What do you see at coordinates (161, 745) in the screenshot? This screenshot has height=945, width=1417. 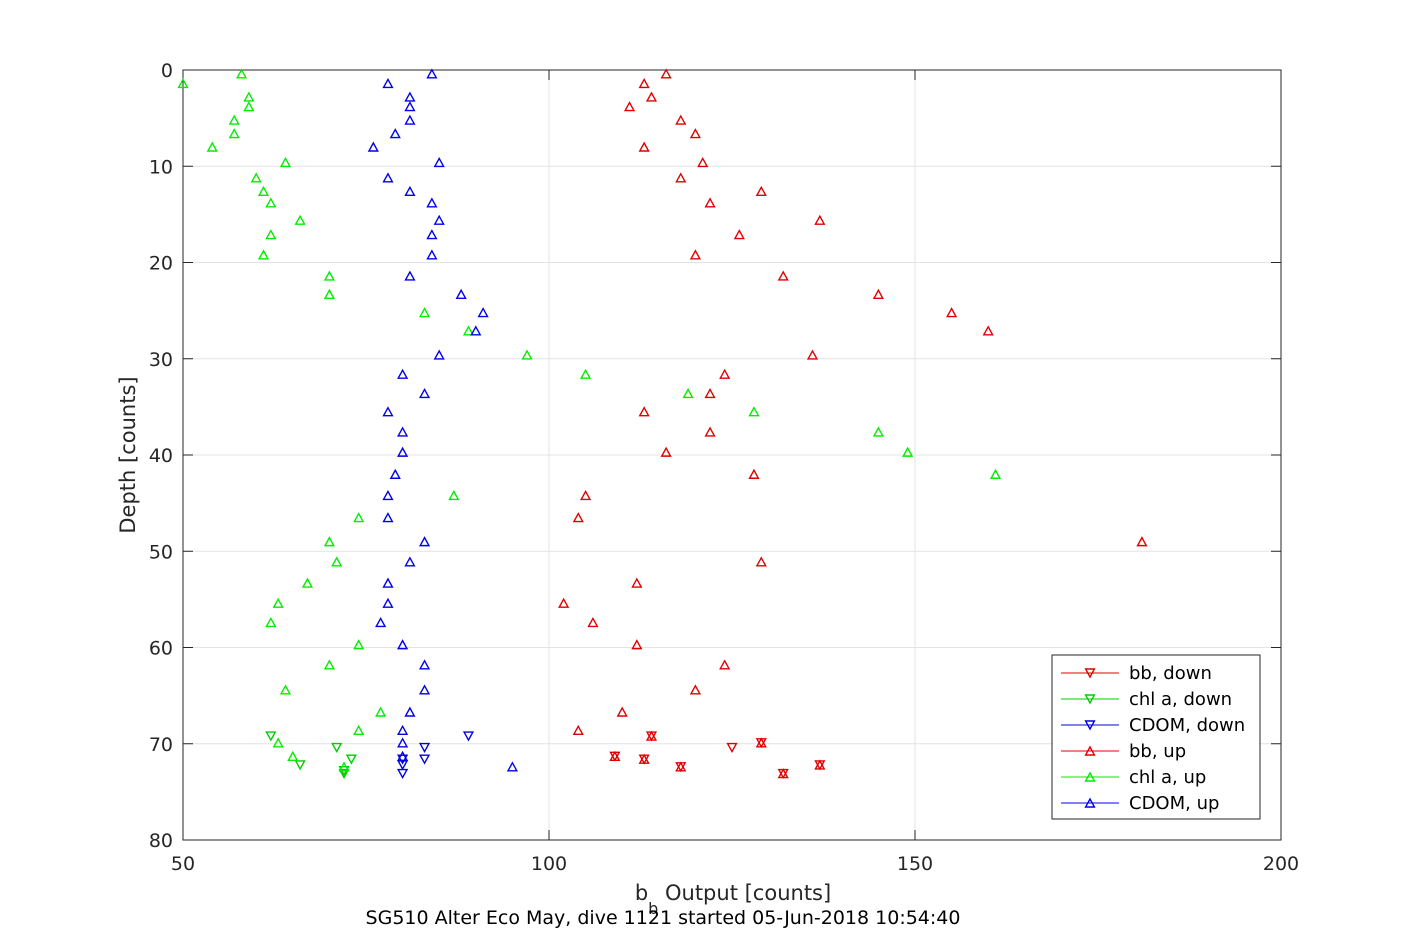 I see `y-tick-label-7: 70` at bounding box center [161, 745].